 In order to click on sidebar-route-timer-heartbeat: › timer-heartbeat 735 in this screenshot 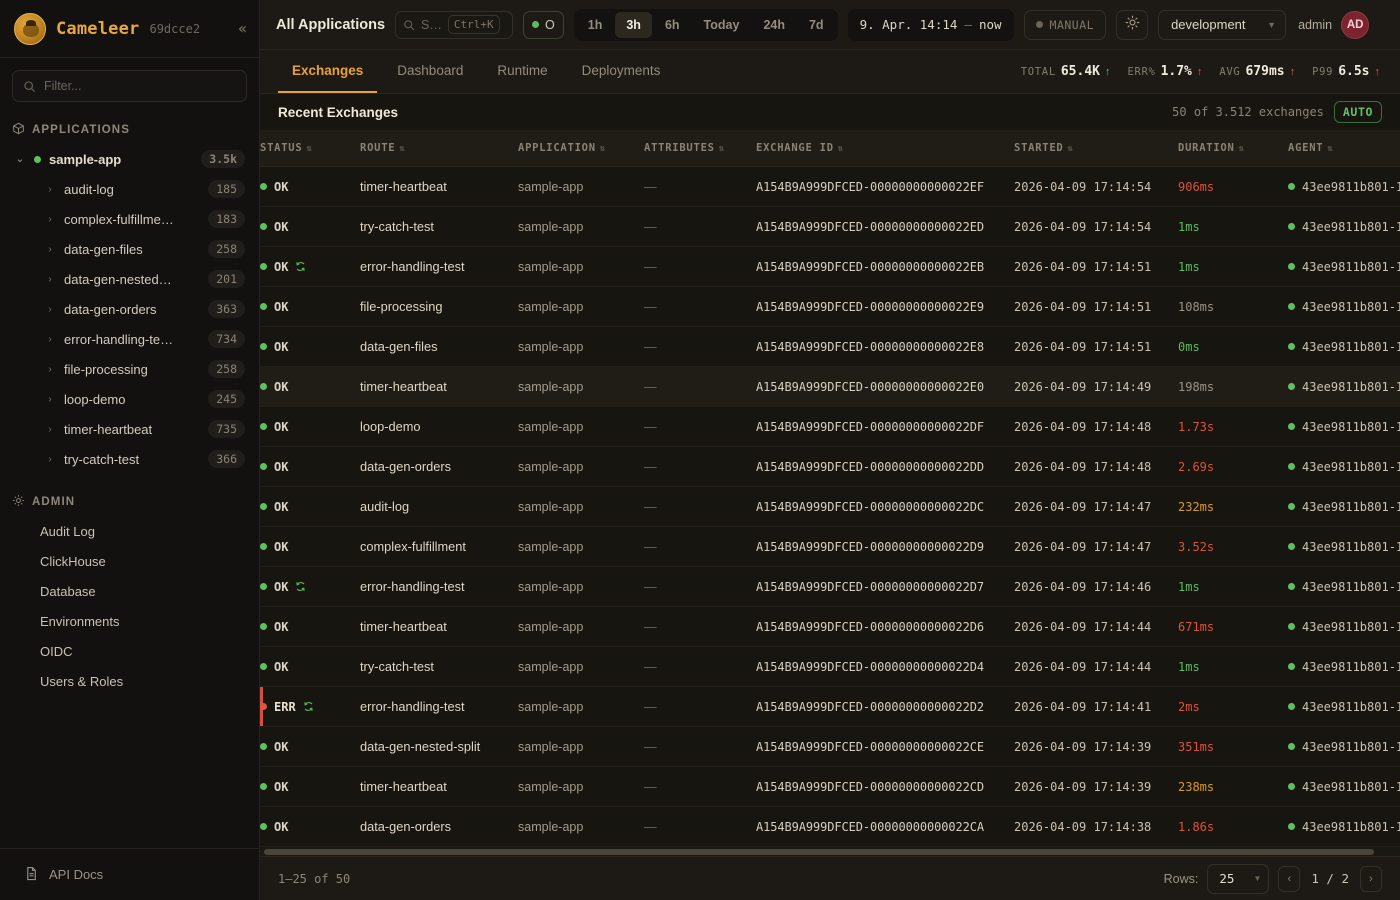, I will do `click(129, 429)`.